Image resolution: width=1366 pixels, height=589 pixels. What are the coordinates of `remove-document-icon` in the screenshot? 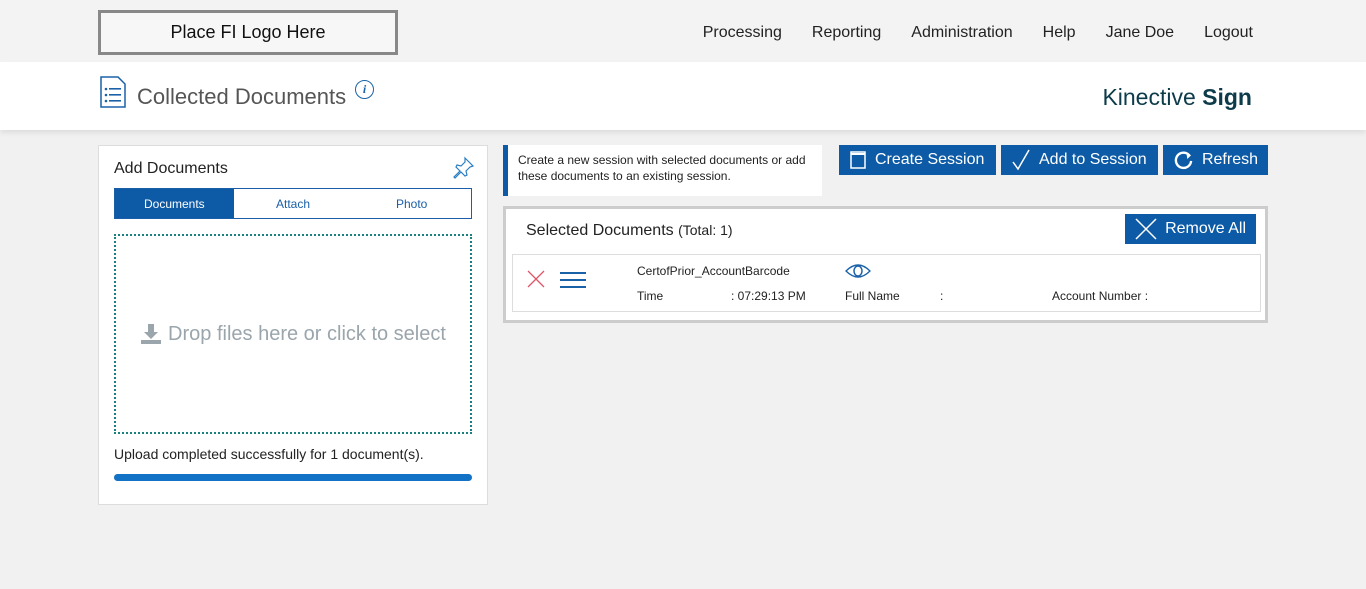 It's located at (536, 279).